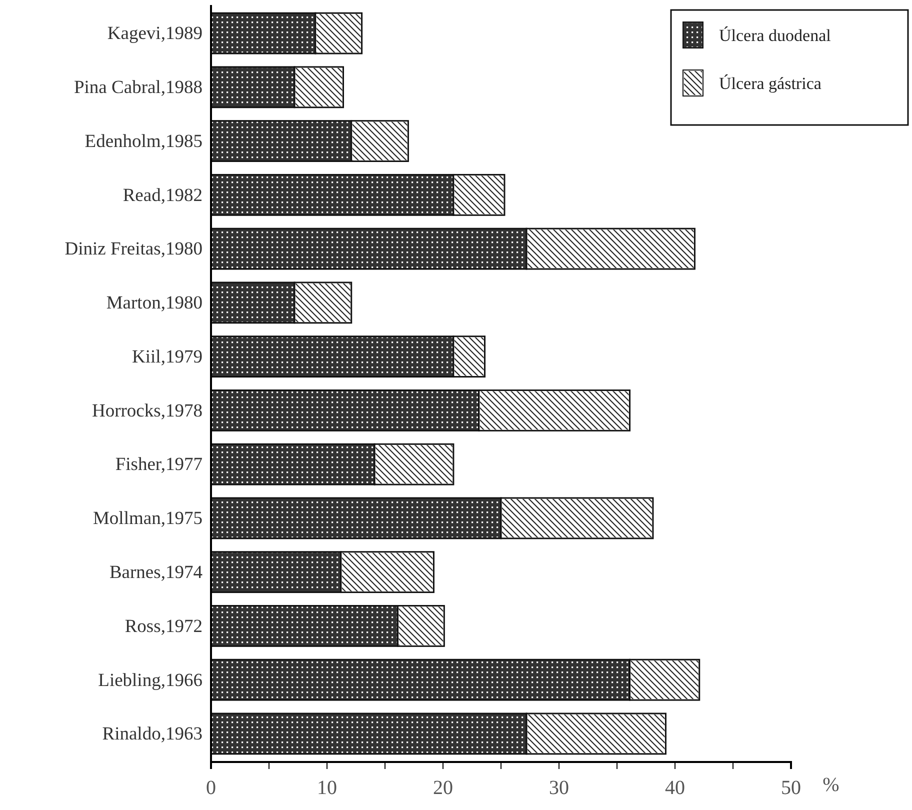 This screenshot has width=912, height=810. I want to click on x-tick-label: 10, so click(327, 788).